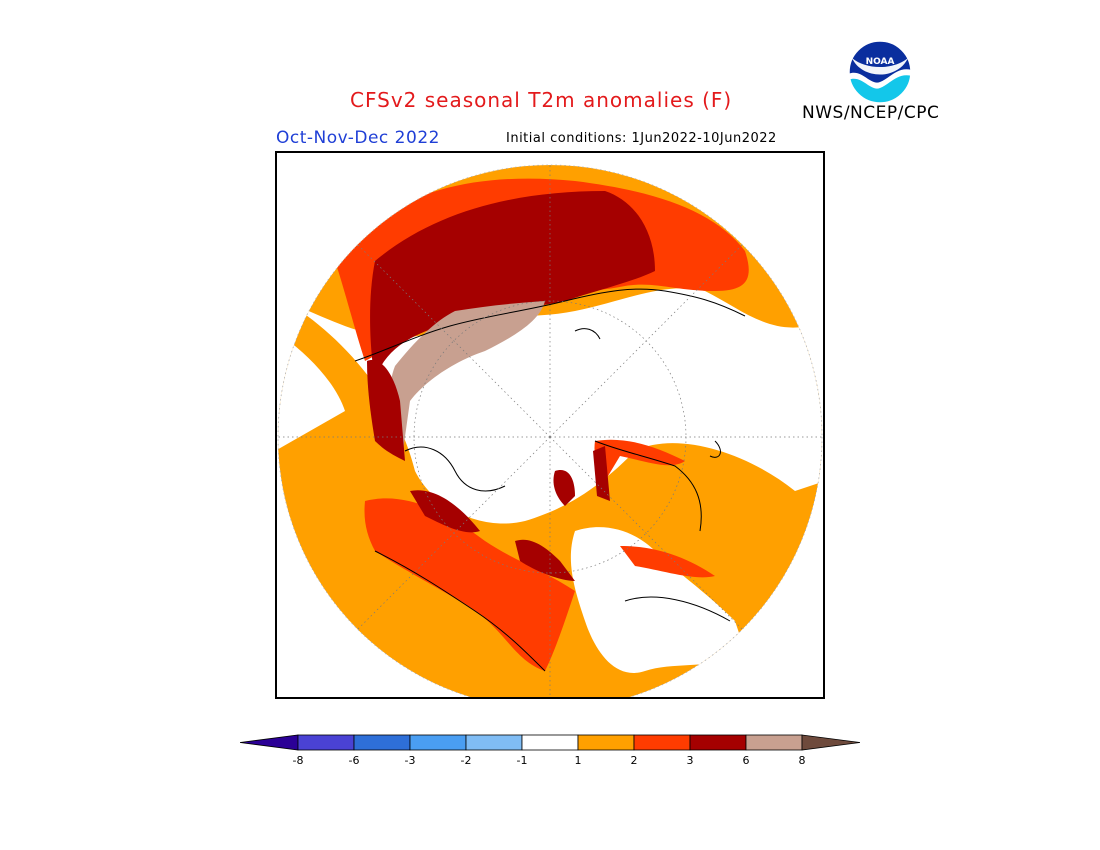  Describe the element at coordinates (880, 62) in the screenshot. I see `noaa-logo-text: NOAA` at that location.